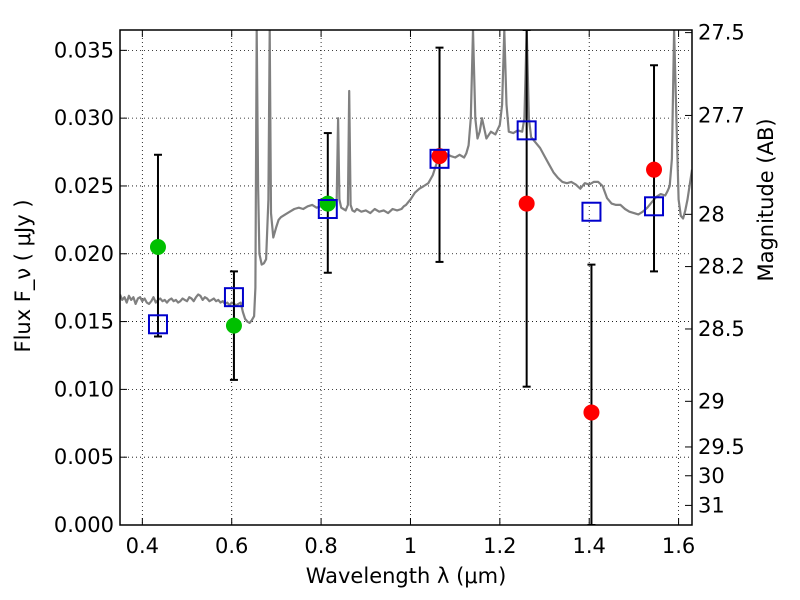 This screenshot has width=800, height=600. What do you see at coordinates (711, 505) in the screenshot?
I see `y-right-tick-label: 31` at bounding box center [711, 505].